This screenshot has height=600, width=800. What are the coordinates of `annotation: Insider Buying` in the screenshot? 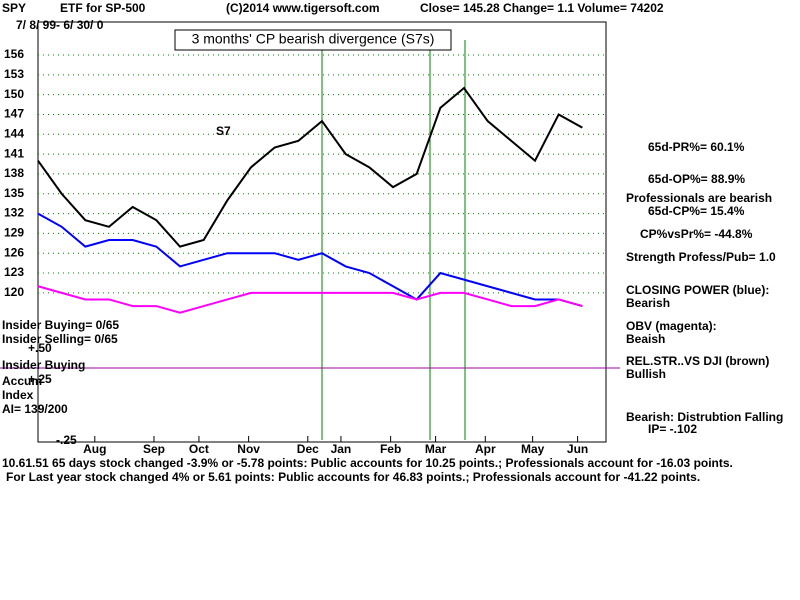 It's located at (43, 365).